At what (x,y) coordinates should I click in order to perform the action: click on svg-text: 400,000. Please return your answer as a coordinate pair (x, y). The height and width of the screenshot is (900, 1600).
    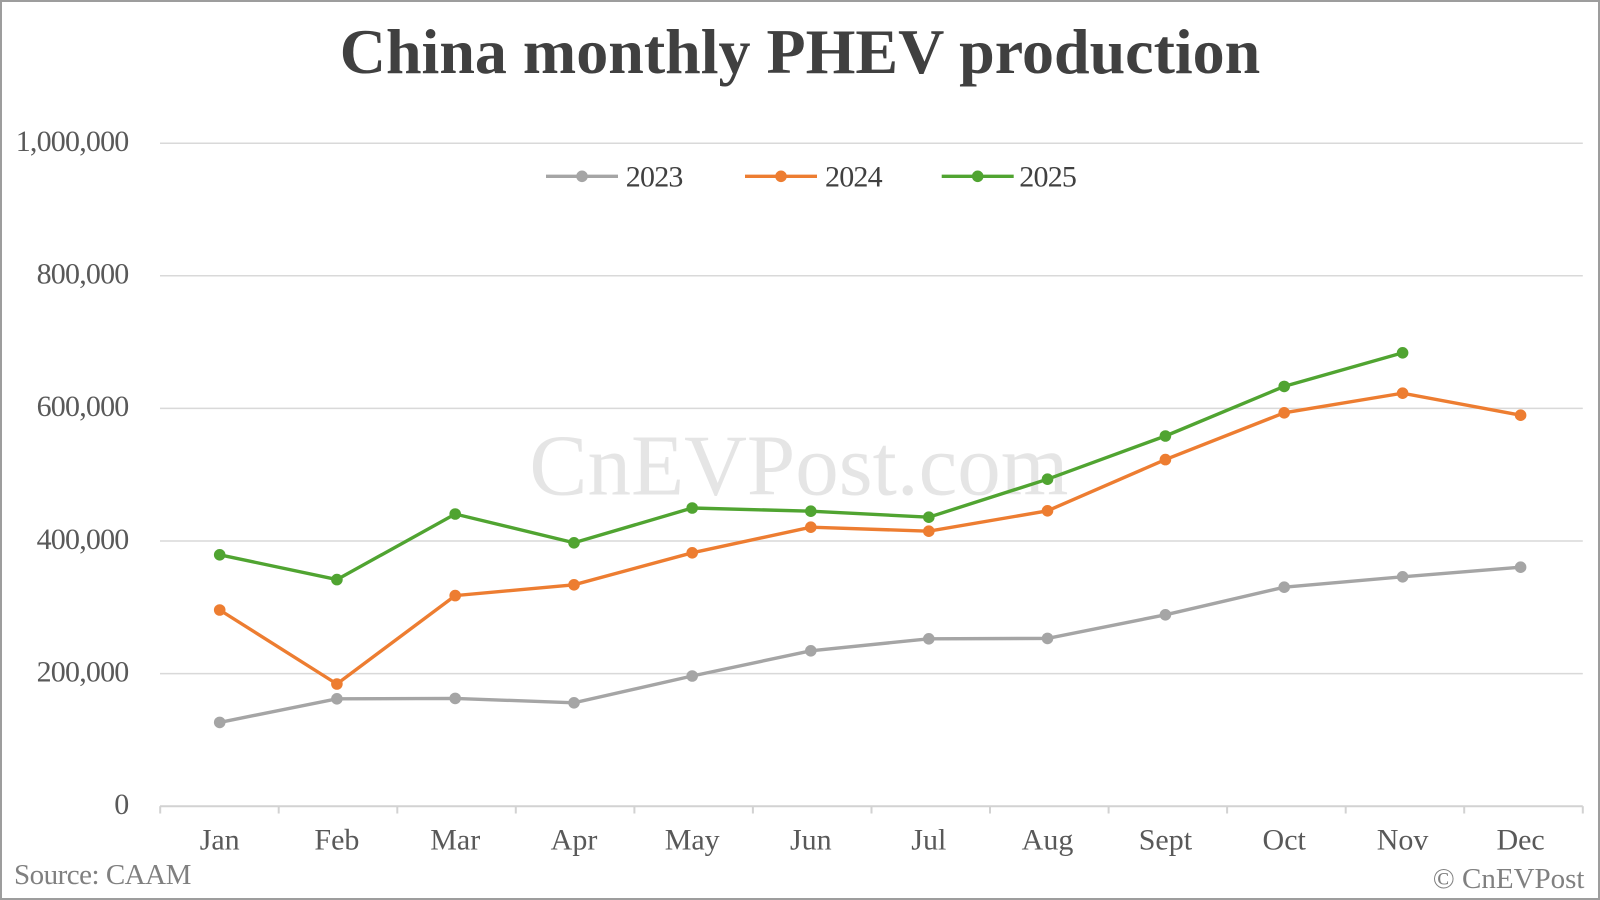
    Looking at the image, I should click on (83, 539).